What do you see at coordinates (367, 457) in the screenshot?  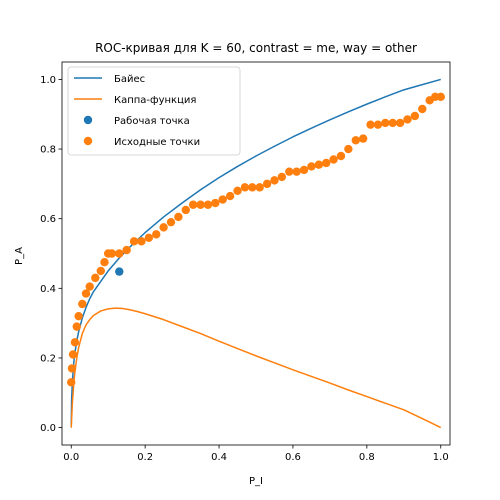 I see `x-tick-label: 0.8` at bounding box center [367, 457].